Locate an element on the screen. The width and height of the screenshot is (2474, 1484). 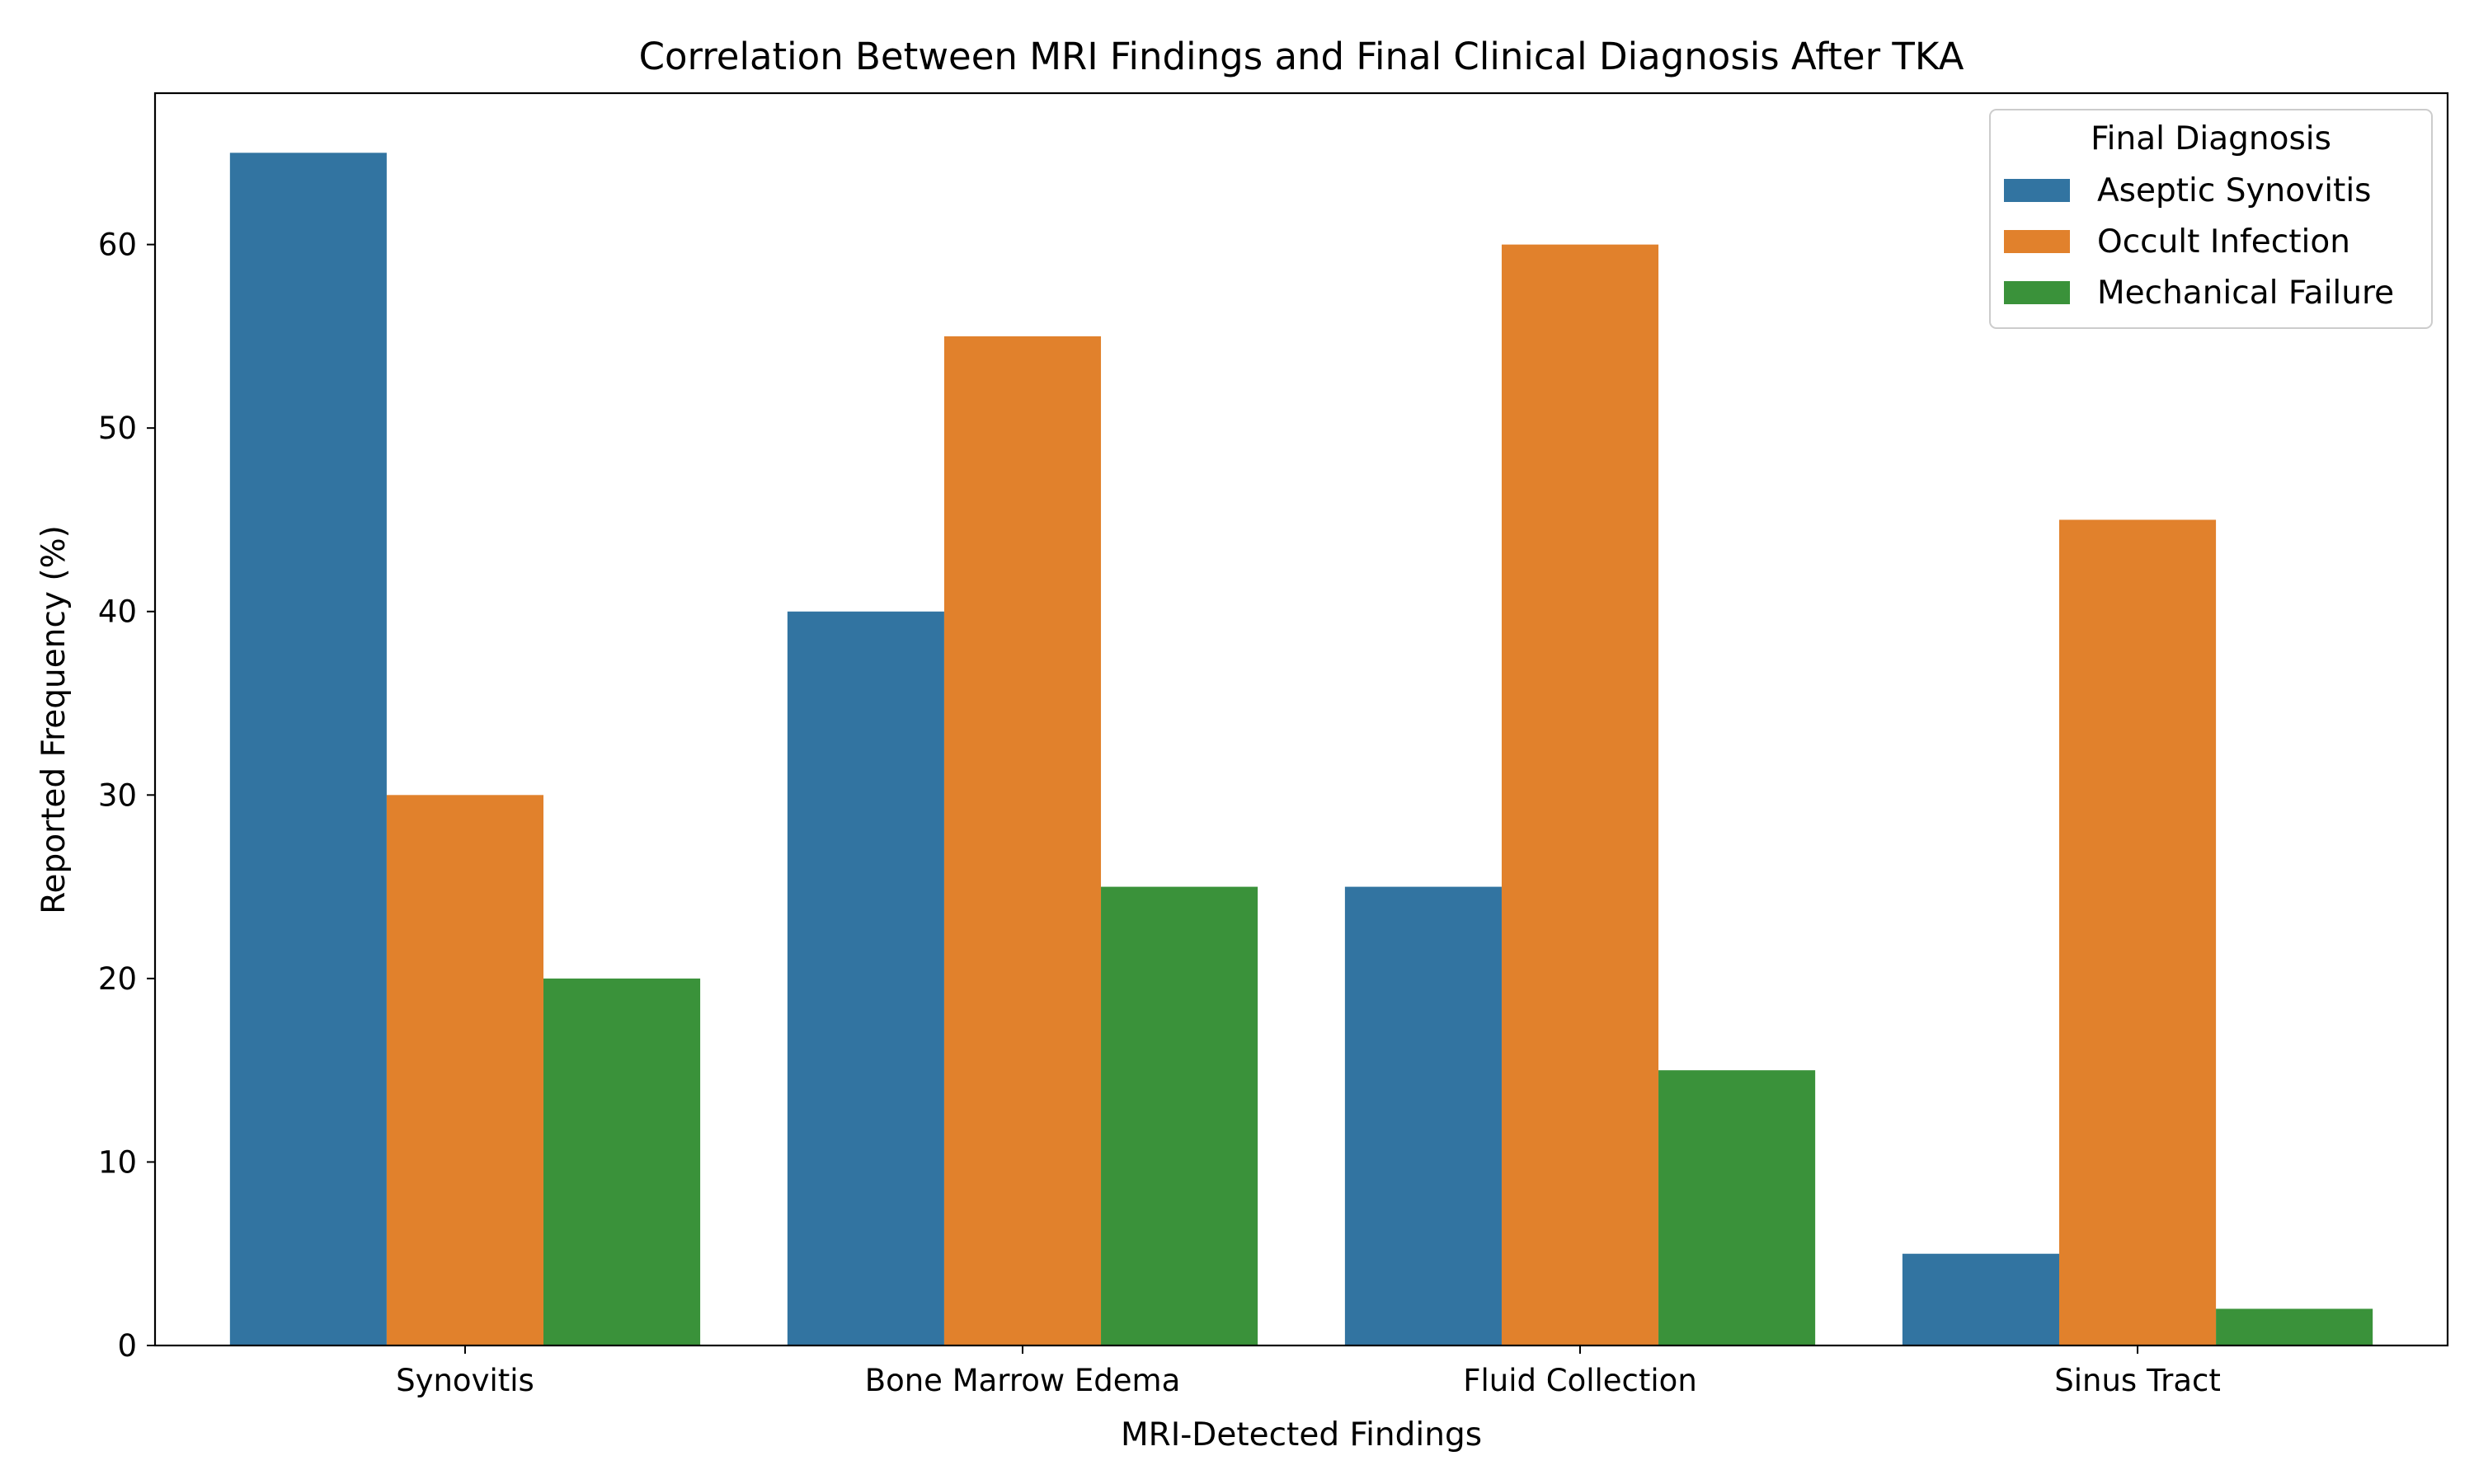
bar-aseptic-synovitis-fluid-collection is located at coordinates (1423, 1115).